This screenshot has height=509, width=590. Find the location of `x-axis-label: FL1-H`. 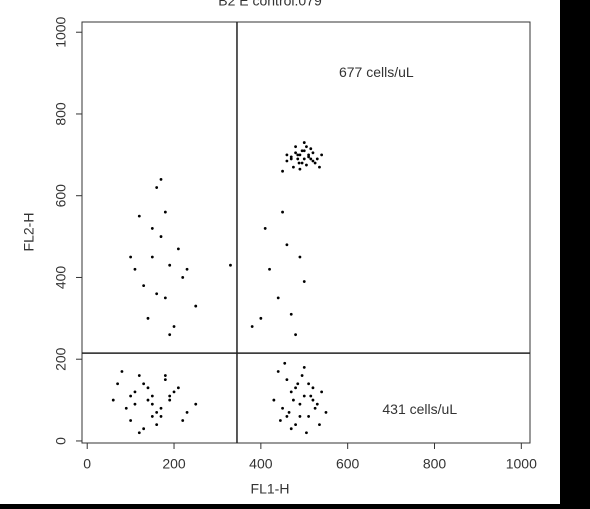

x-axis-label: FL1-H is located at coordinates (270, 489).